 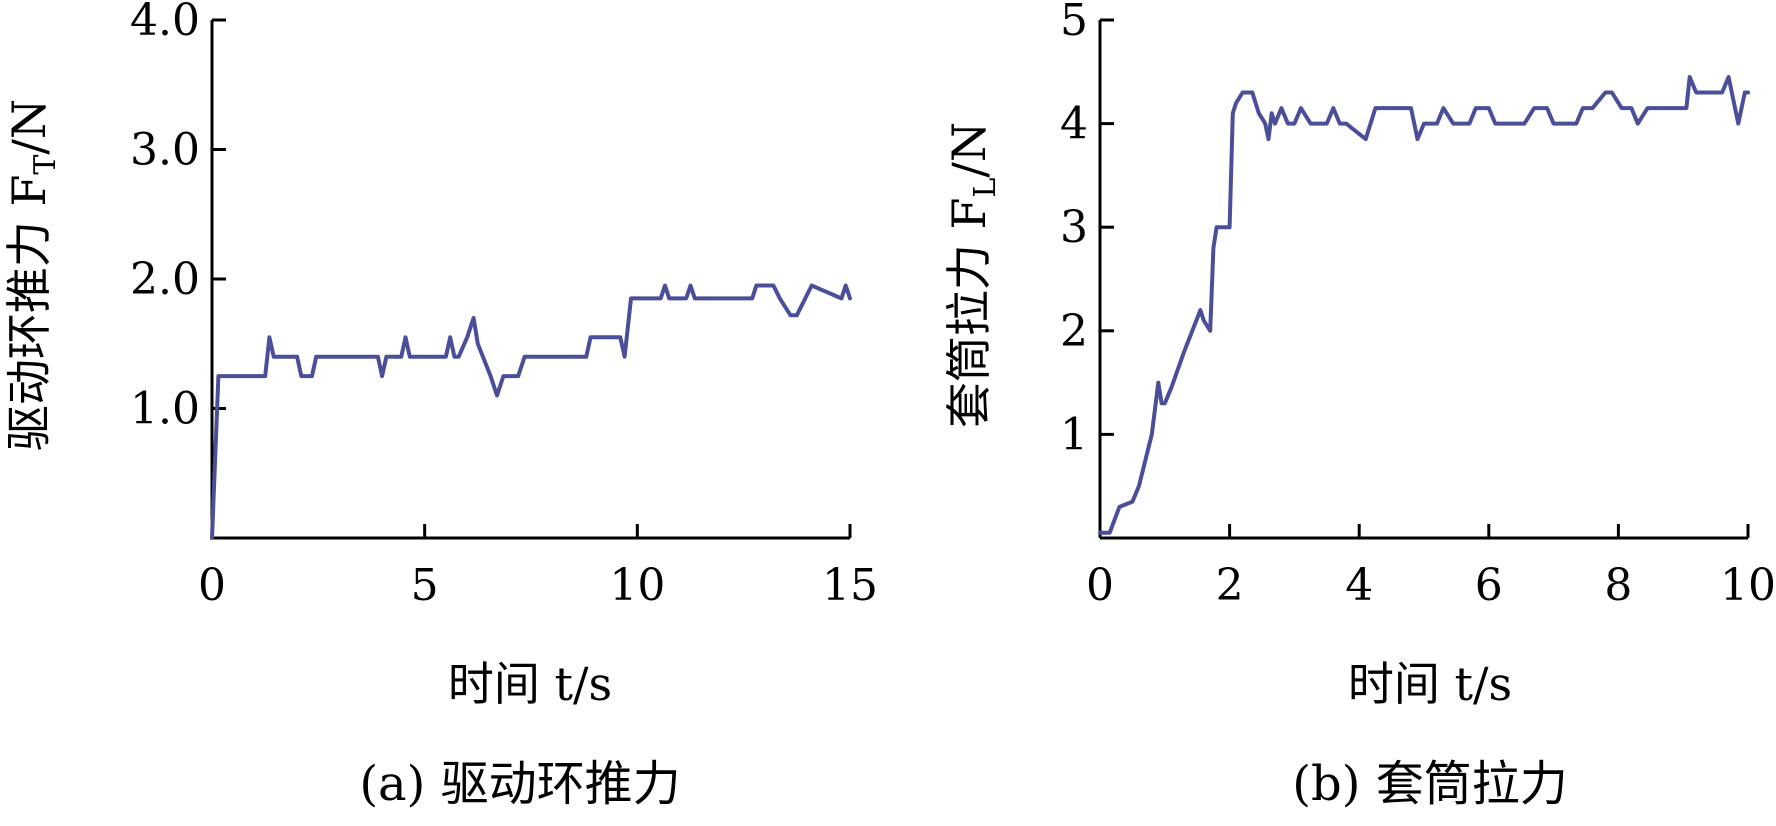 What do you see at coordinates (1100, 585) in the screenshot?
I see `x-tick-label-b: 0` at bounding box center [1100, 585].